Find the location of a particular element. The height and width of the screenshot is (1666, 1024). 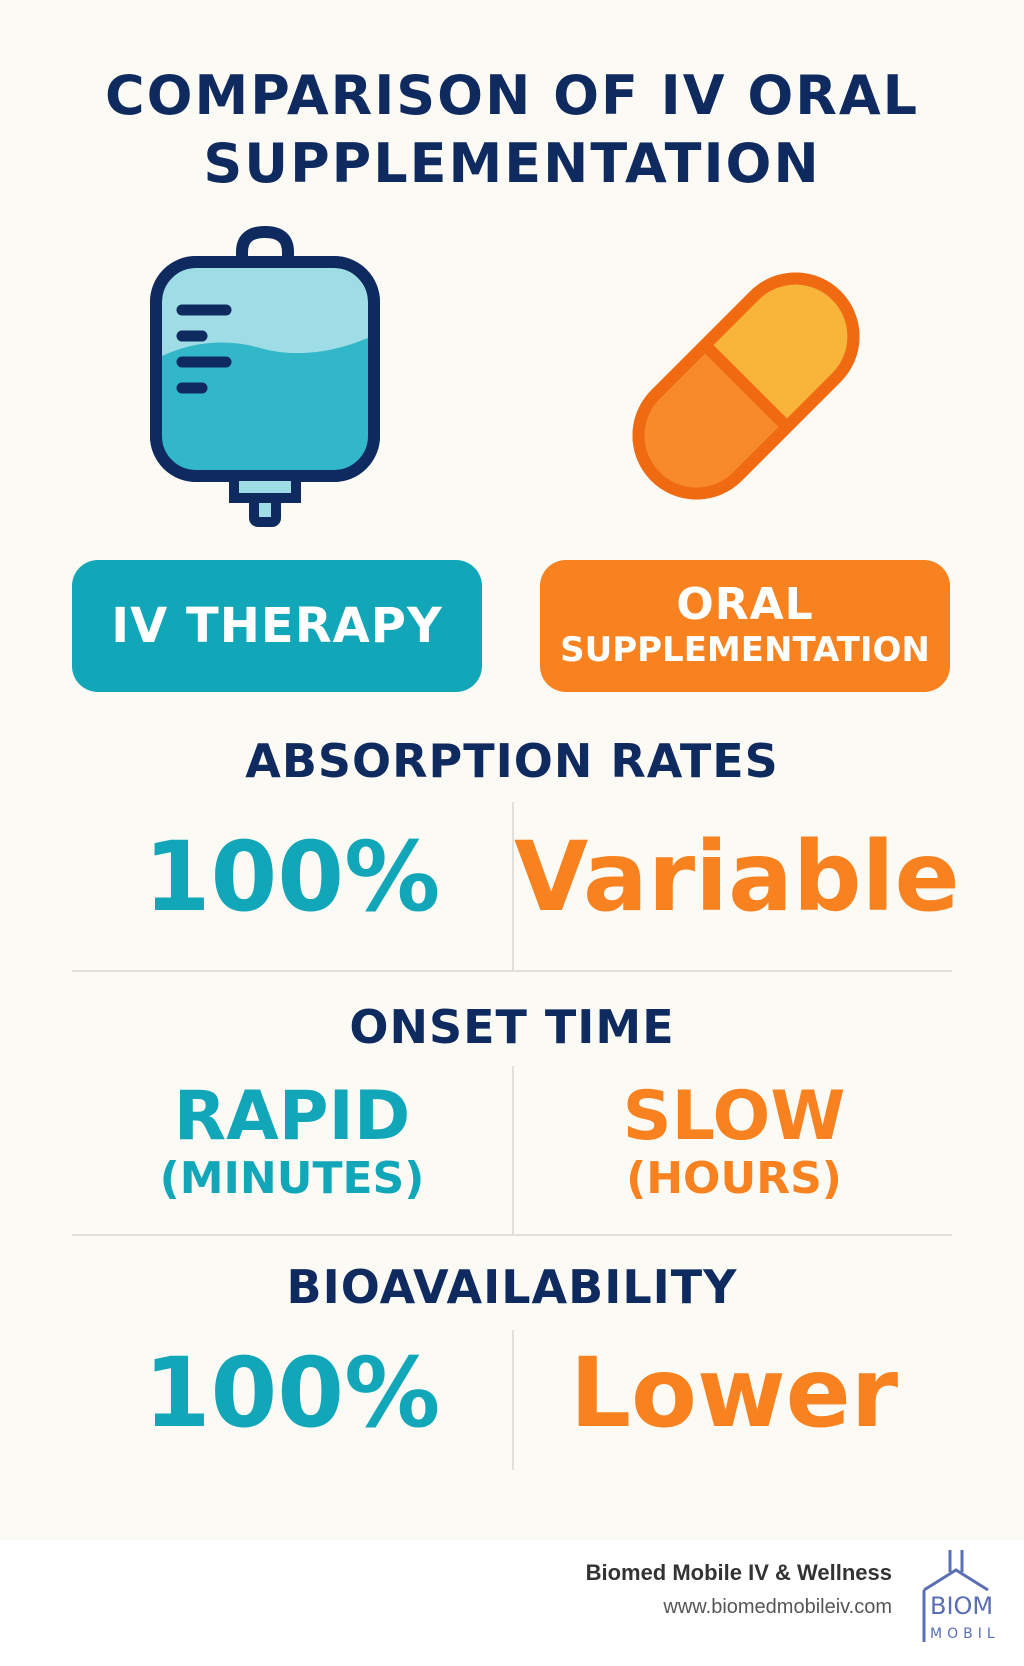

onset-iv-main: RAPID is located at coordinates (292, 1116).